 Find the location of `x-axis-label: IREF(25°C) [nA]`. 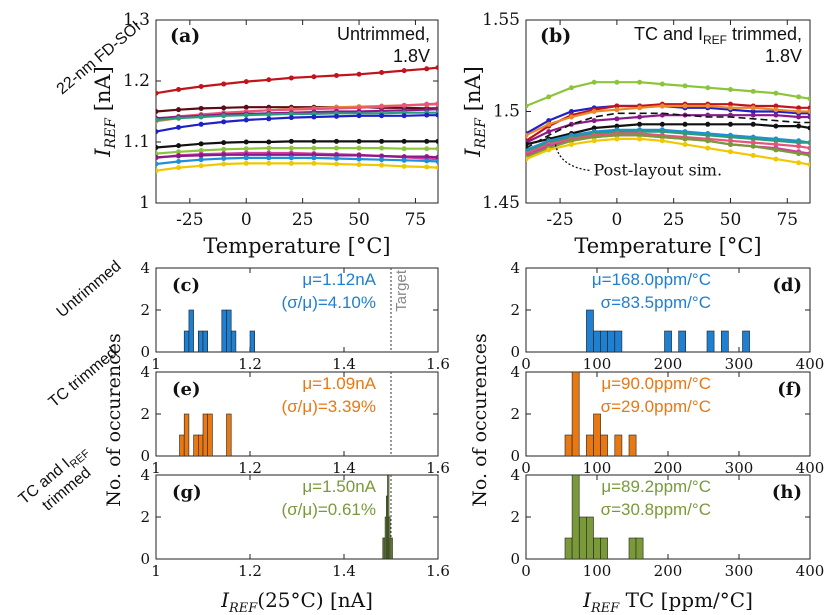

x-axis-label: IREF(25°C) [nA] is located at coordinates (296, 601).